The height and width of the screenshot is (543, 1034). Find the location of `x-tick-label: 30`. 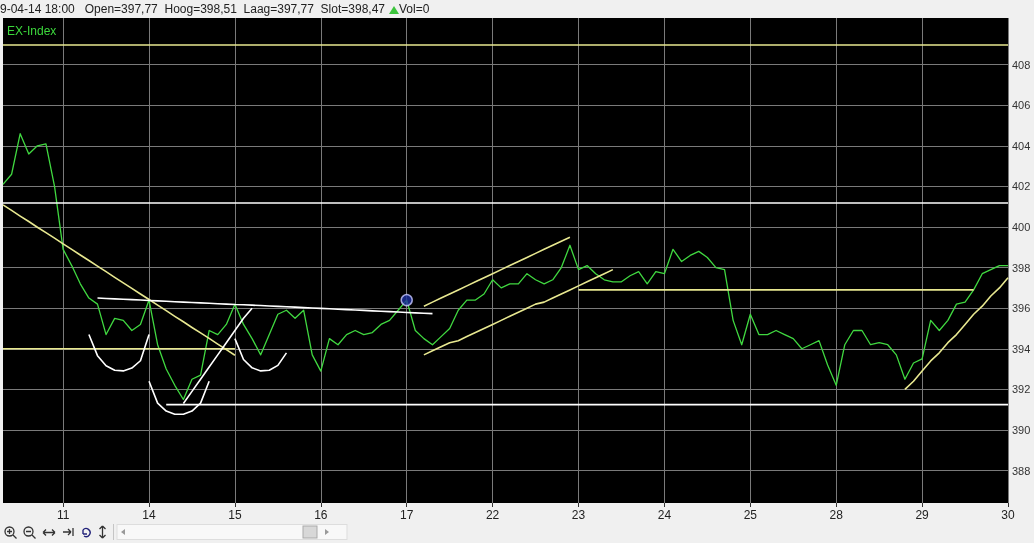

x-tick-label: 30 is located at coordinates (1008, 515).